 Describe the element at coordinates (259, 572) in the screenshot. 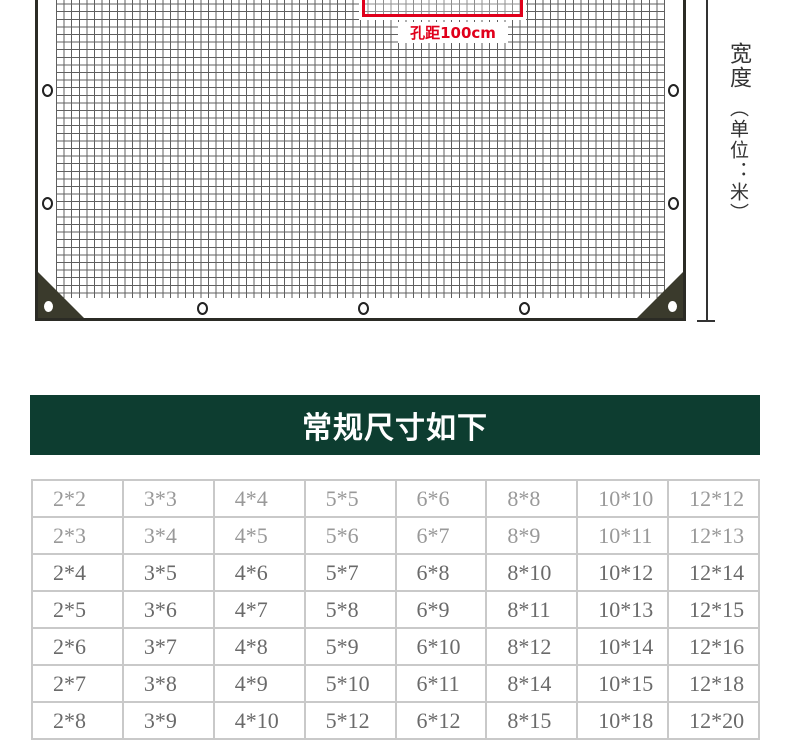

I see `size-cell: 4*6` at that location.